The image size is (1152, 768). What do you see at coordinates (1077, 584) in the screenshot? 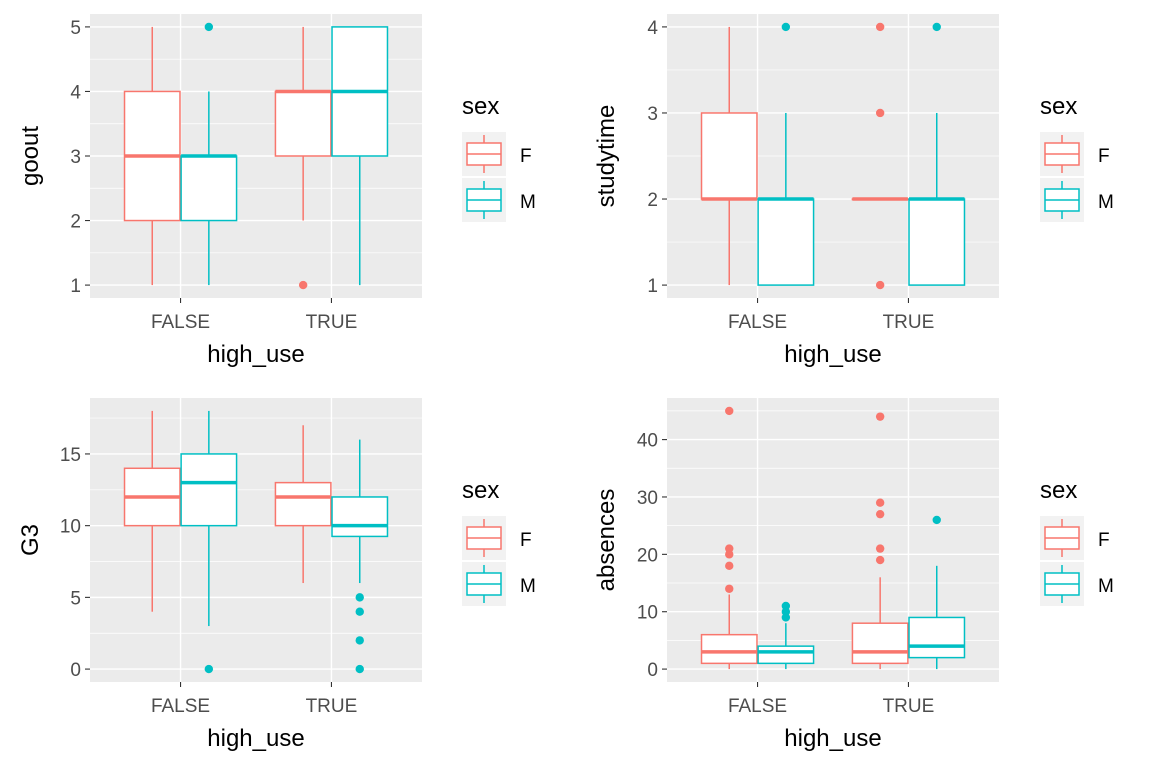
I see `legend-key-M: M` at bounding box center [1077, 584].